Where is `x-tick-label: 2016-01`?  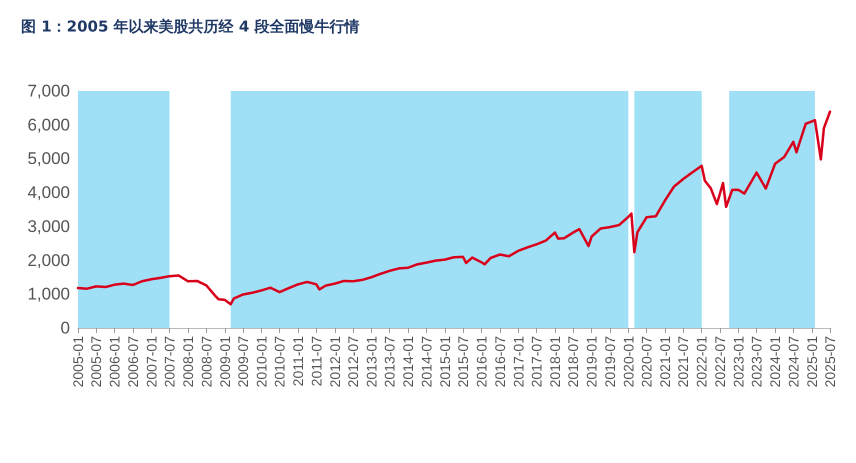 x-tick-label: 2016-01 is located at coordinates (482, 362).